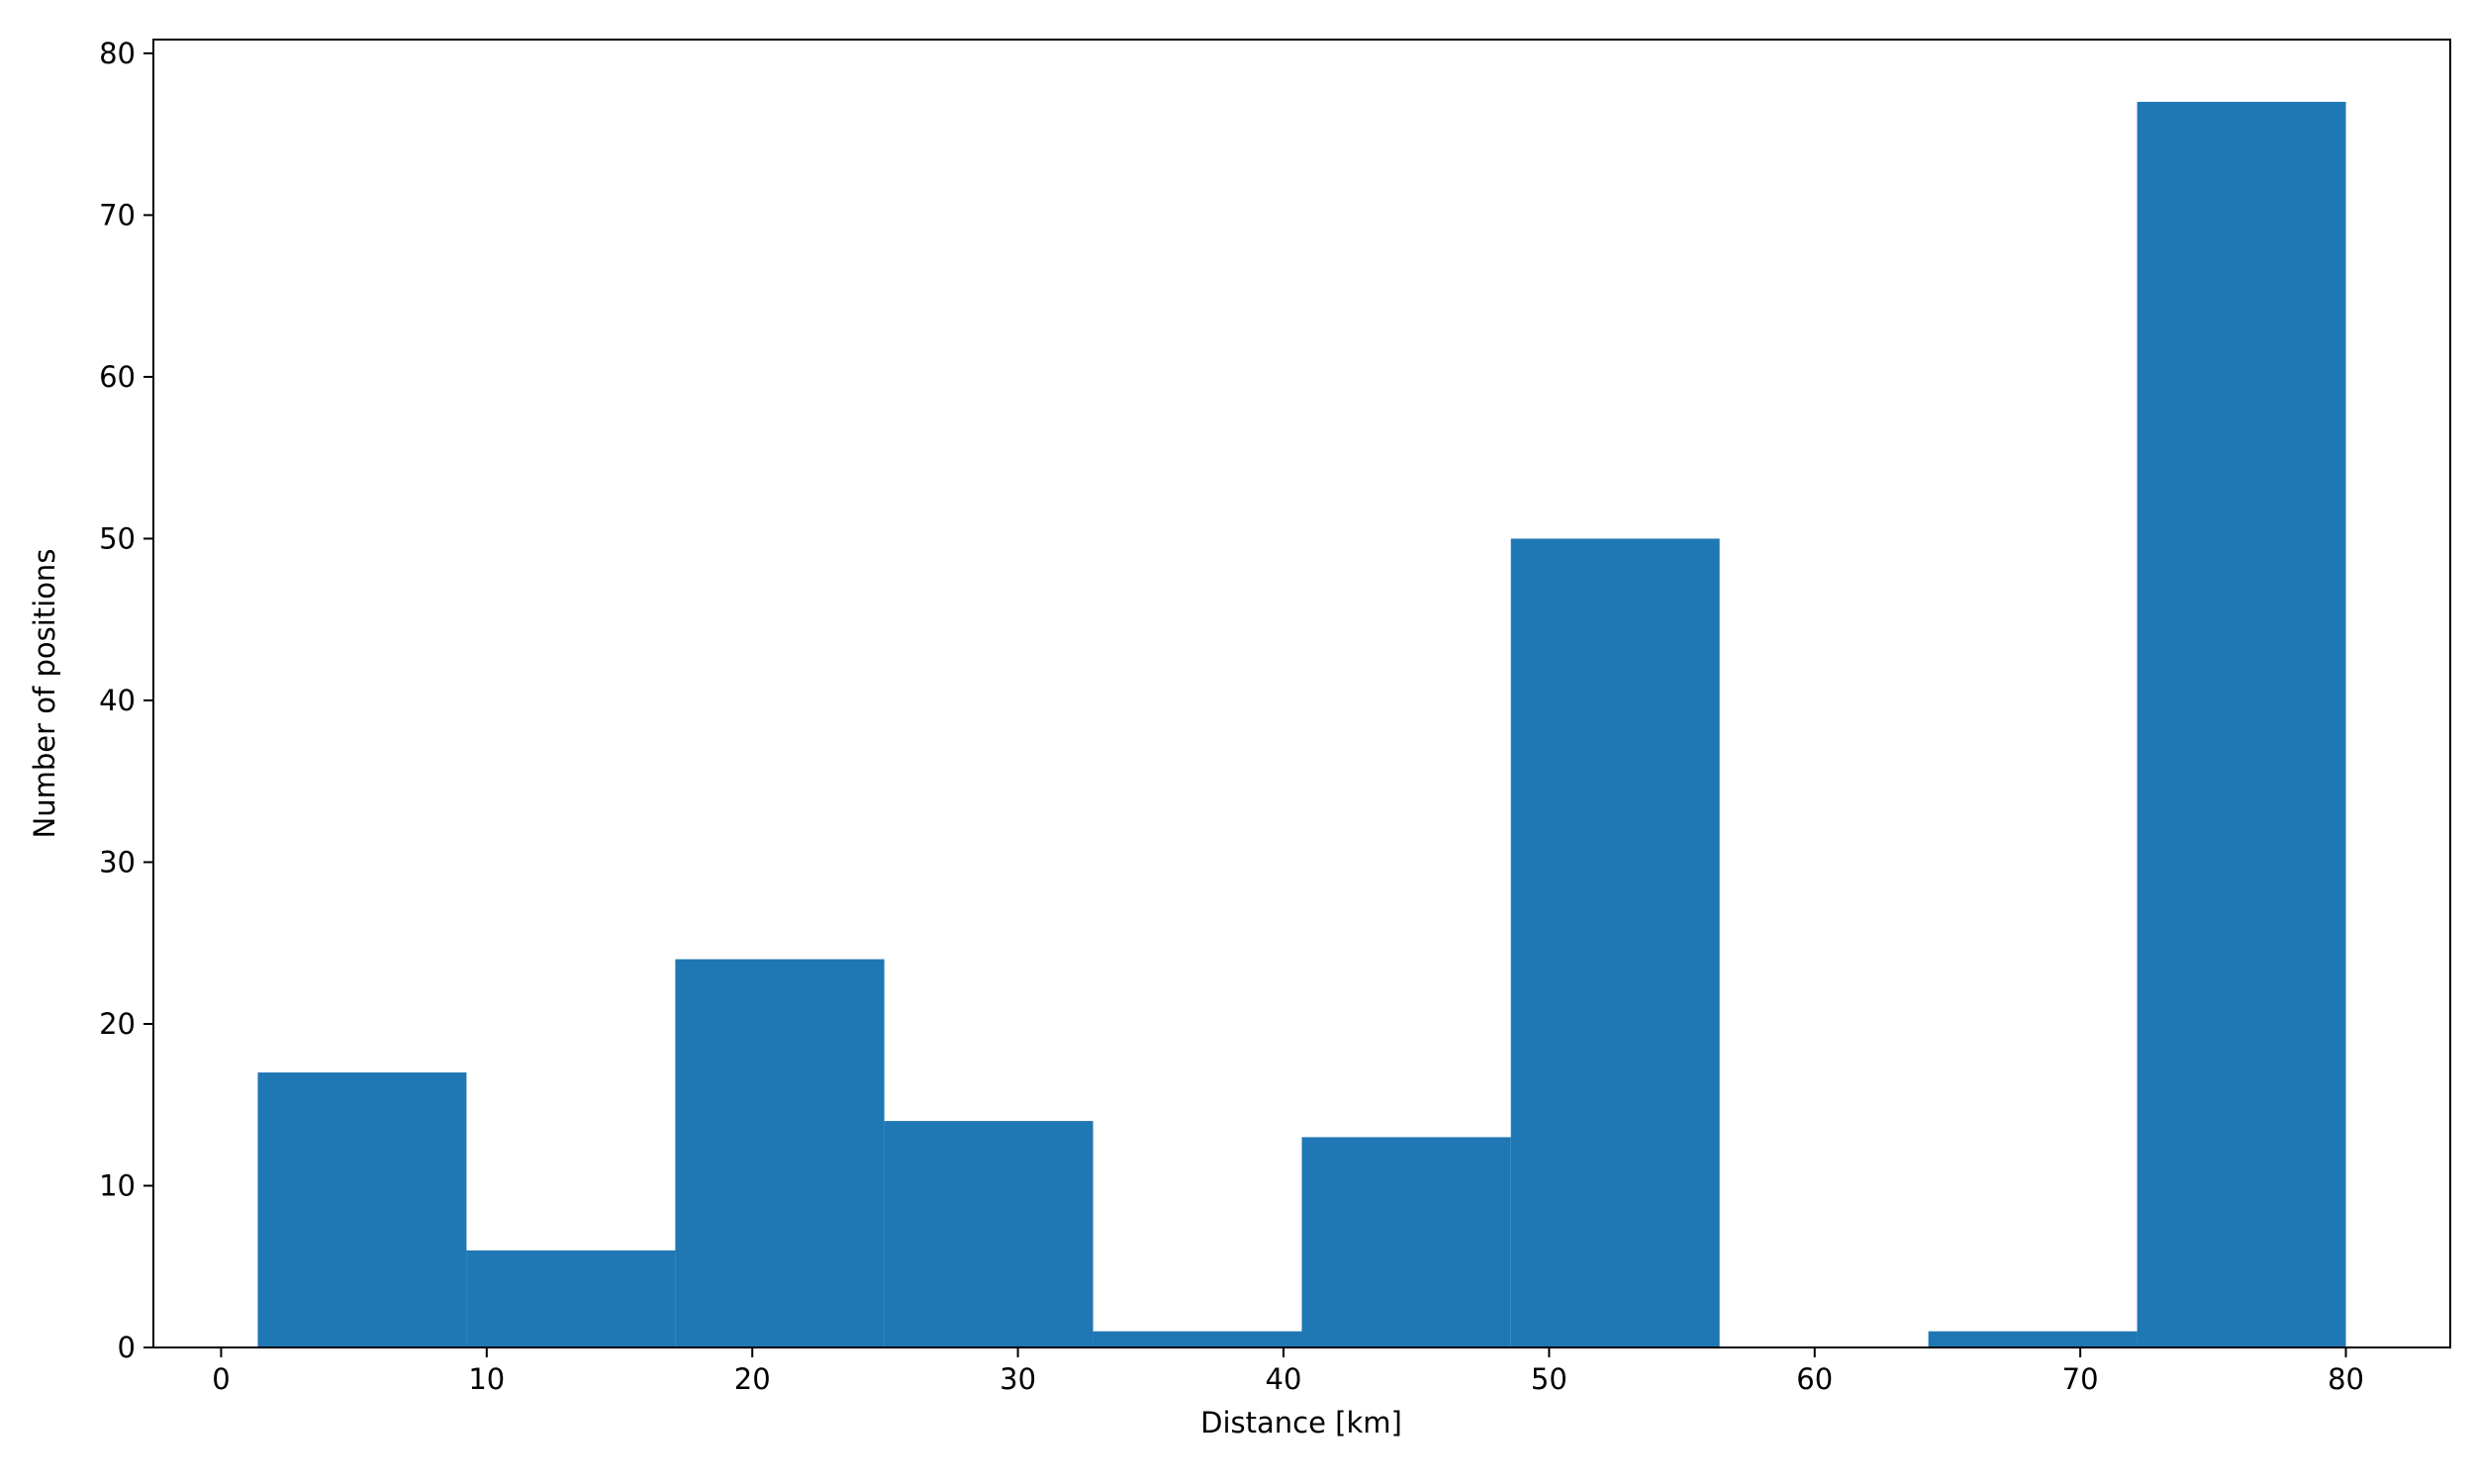 The width and height of the screenshot is (2474, 1484). What do you see at coordinates (1550, 1379) in the screenshot?
I see `x-tick-label: 50` at bounding box center [1550, 1379].